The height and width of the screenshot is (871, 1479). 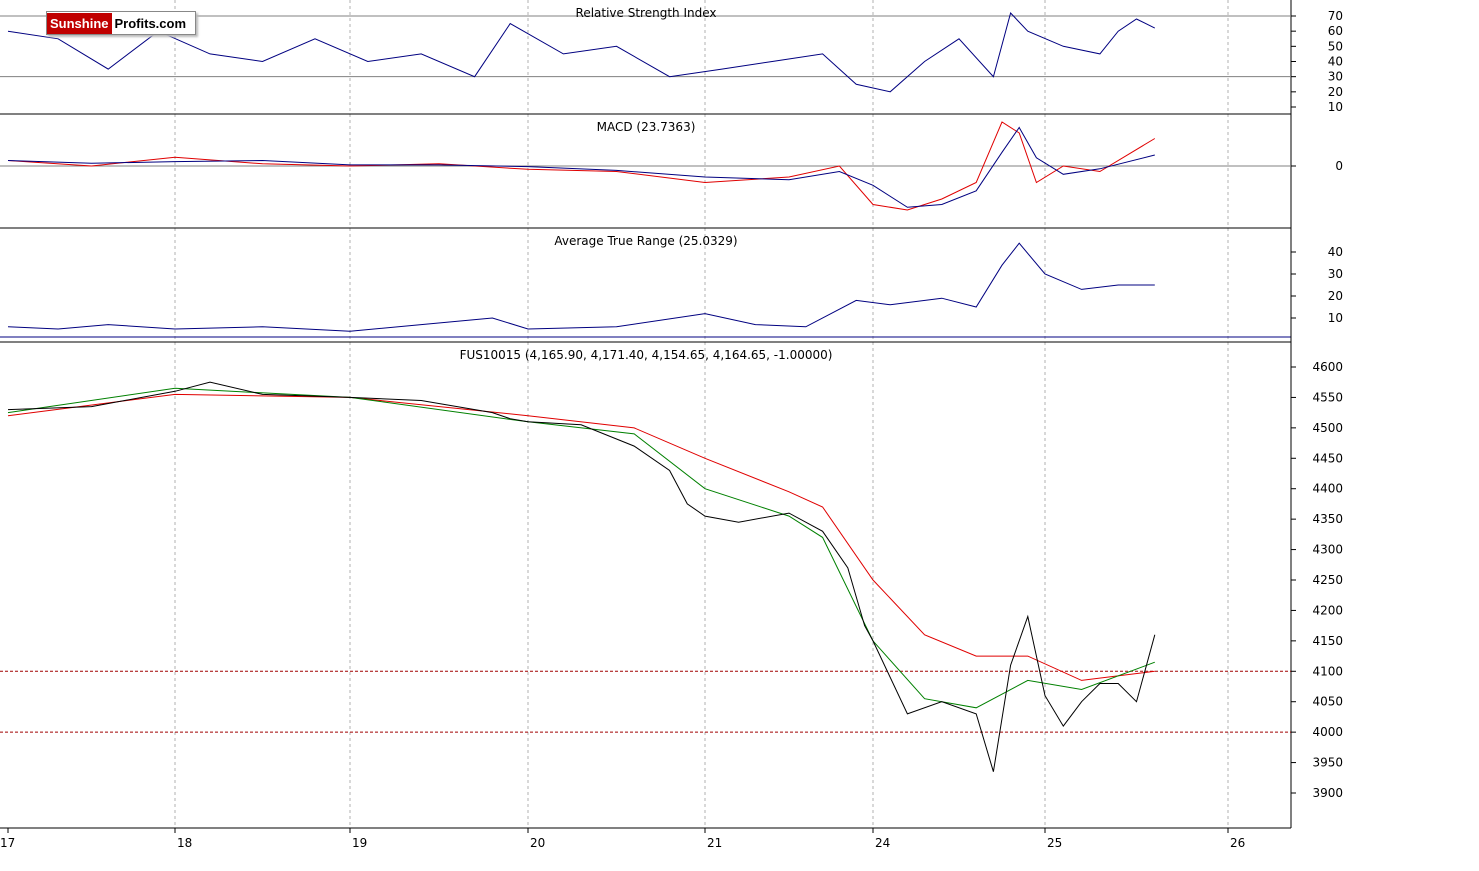 I want to click on price-tick-label: 4150, so click(x=1327, y=641).